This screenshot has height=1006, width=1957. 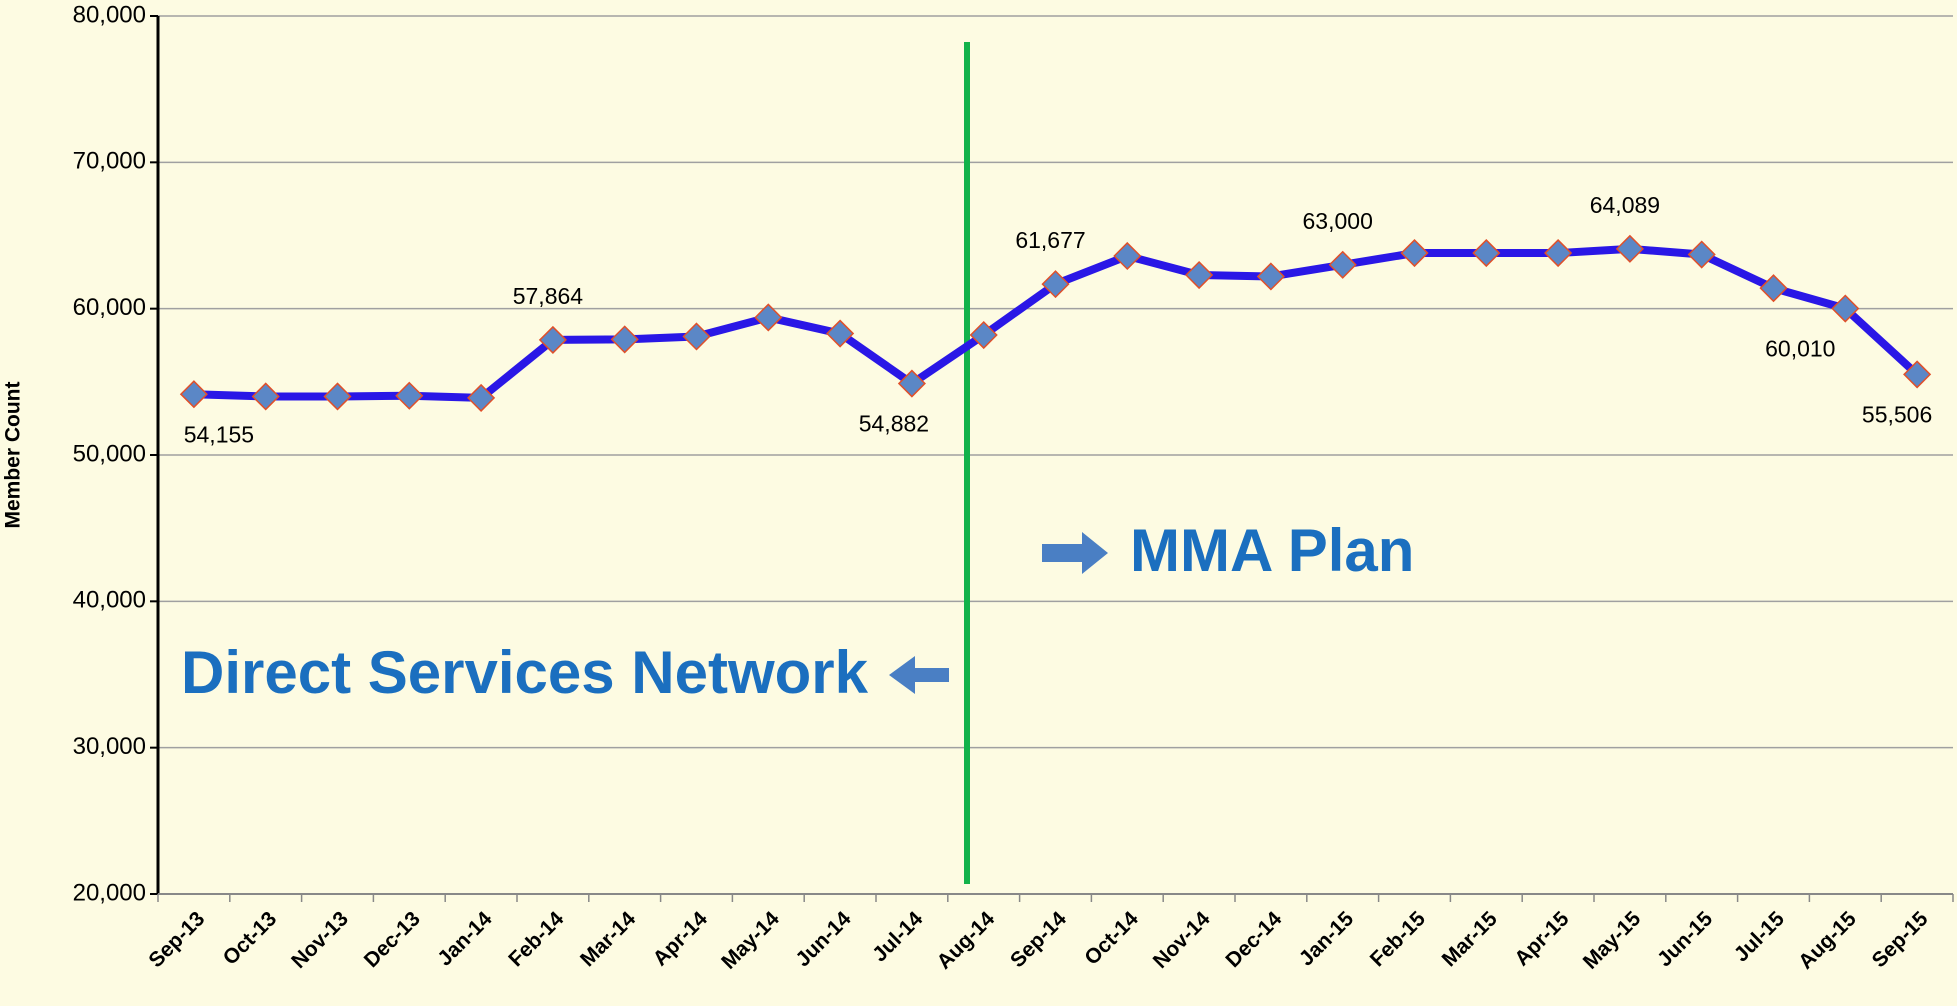 I want to click on y-tick-label: 40,000, so click(x=109, y=600).